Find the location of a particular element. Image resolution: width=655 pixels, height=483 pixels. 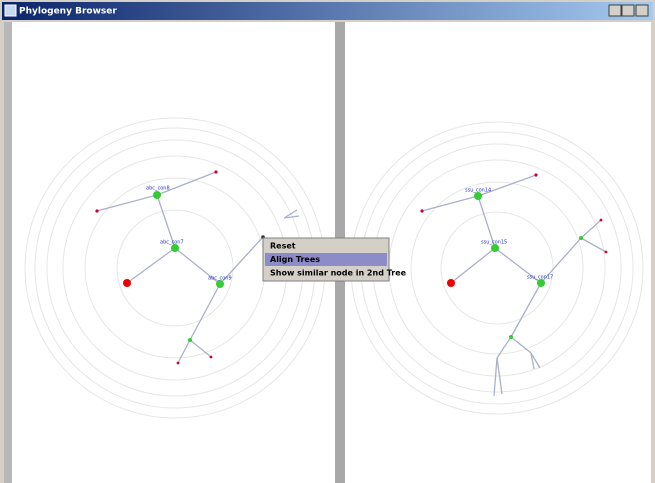

menu-highlight is located at coordinates (326, 259).